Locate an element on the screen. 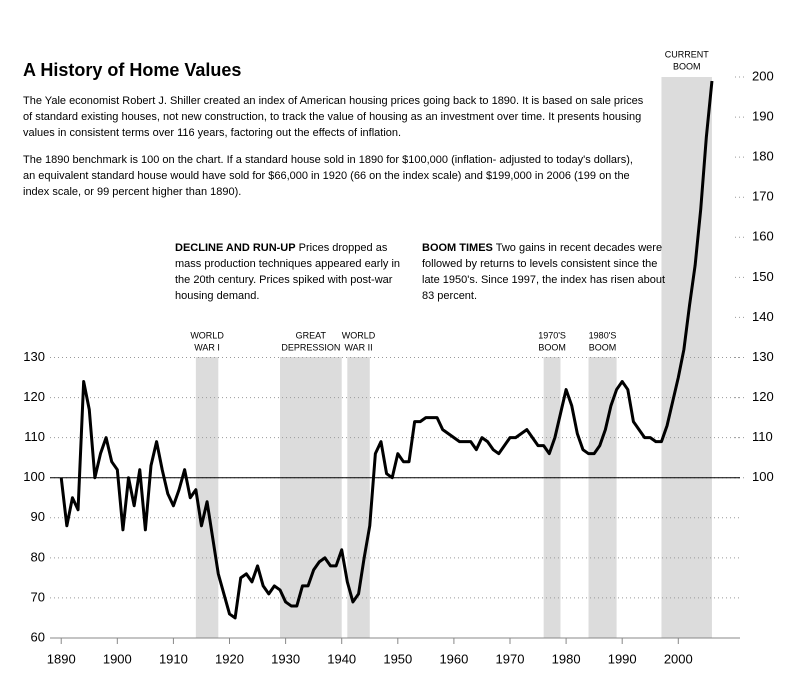  period-label: GREAT is located at coordinates (311, 335).